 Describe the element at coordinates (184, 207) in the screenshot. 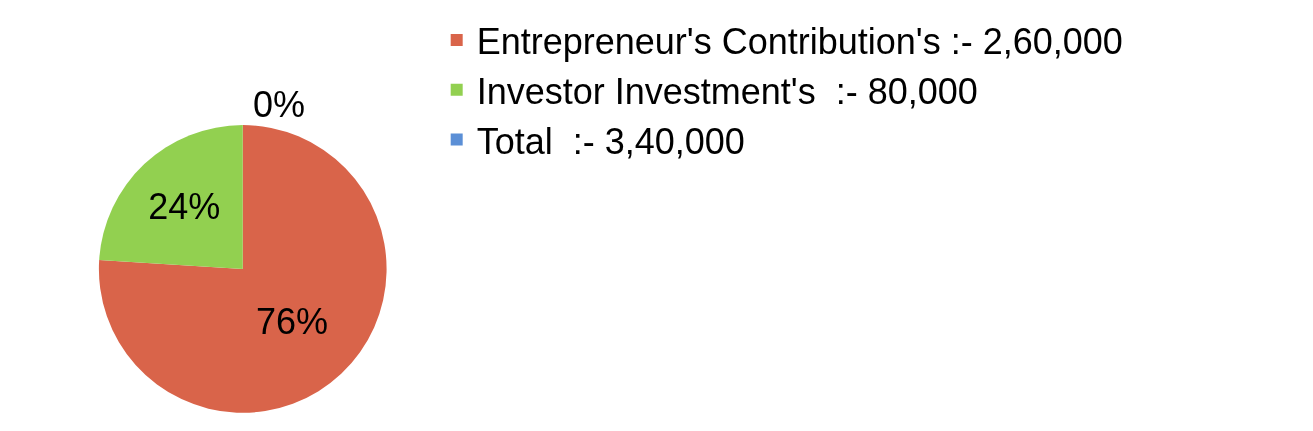

I see `data-label: 24%` at that location.